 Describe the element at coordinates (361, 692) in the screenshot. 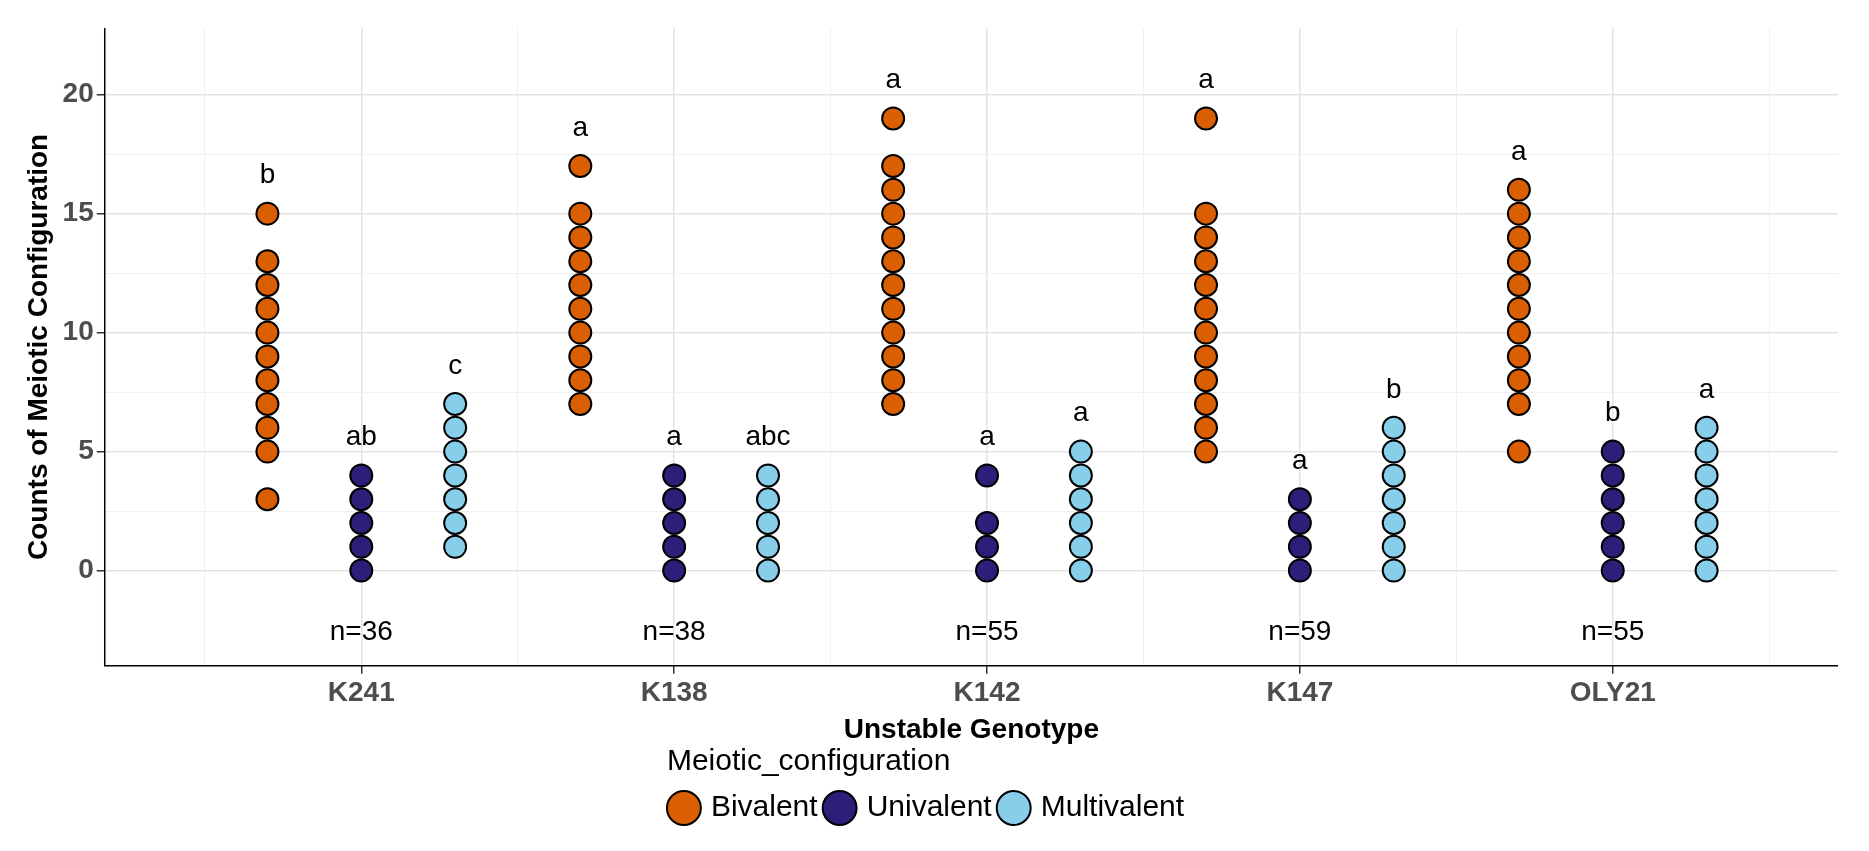

I see `x-tick-label: K241` at that location.